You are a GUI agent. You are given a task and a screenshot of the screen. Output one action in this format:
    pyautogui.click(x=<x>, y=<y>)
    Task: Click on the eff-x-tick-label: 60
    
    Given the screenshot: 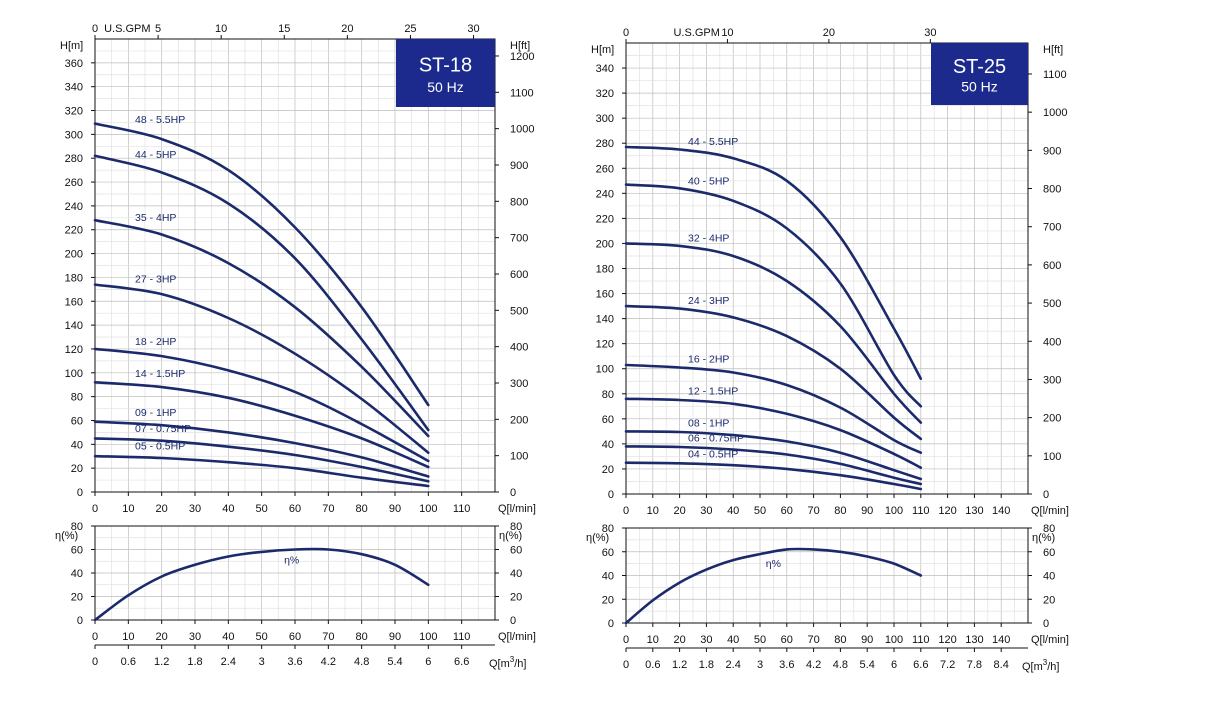 What is the action you would take?
    pyautogui.click(x=787, y=640)
    